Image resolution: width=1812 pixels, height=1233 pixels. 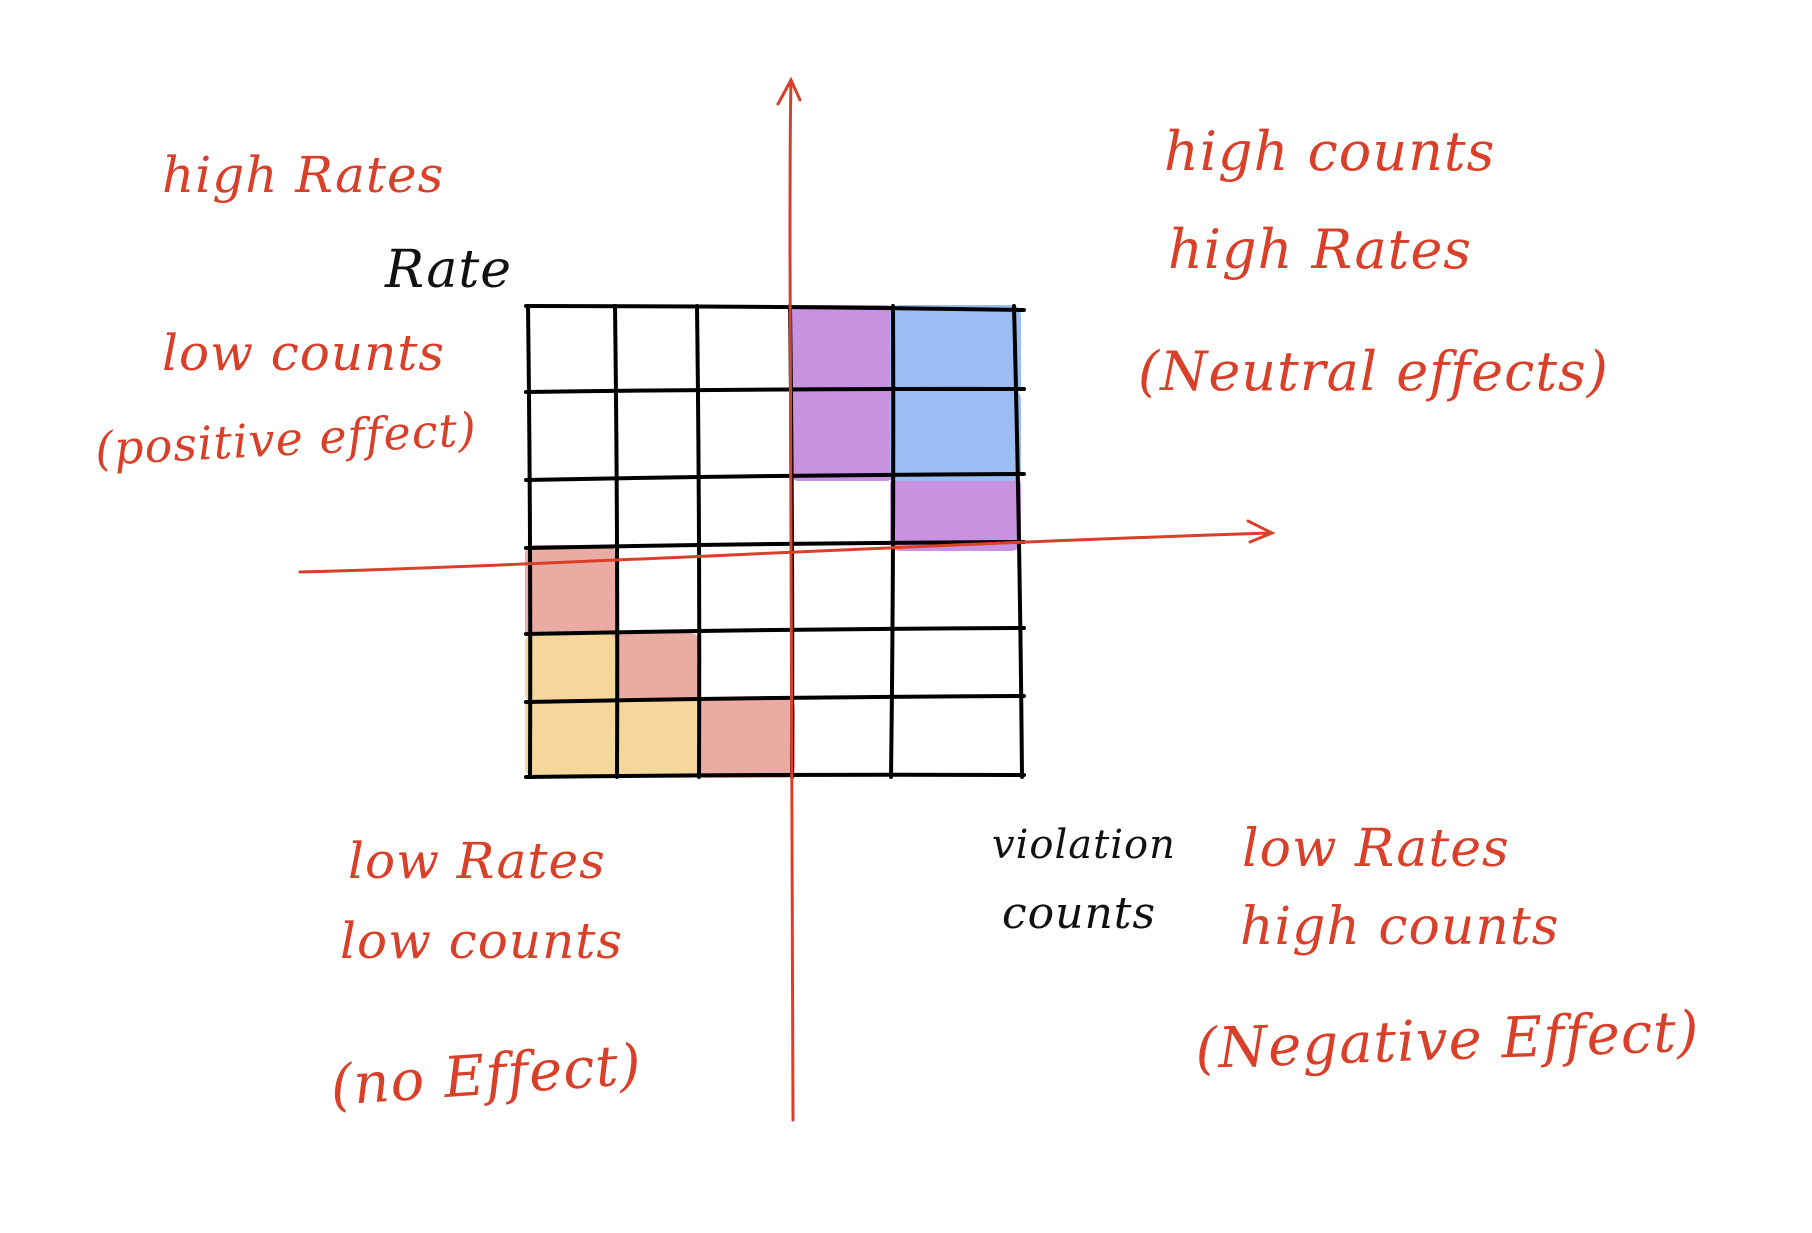 I want to click on quadrant-top-left: high Rates low counts (positive effect), so click(x=286, y=311).